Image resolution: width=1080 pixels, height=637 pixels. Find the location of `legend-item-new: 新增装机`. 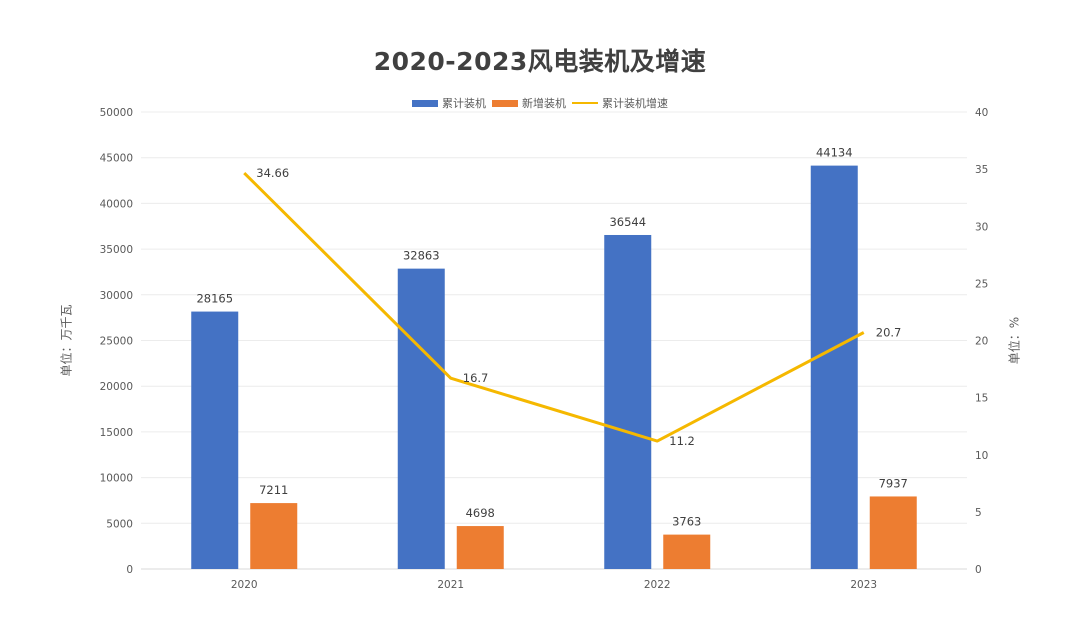

legend-item-new: 新增装机 is located at coordinates (529, 103).